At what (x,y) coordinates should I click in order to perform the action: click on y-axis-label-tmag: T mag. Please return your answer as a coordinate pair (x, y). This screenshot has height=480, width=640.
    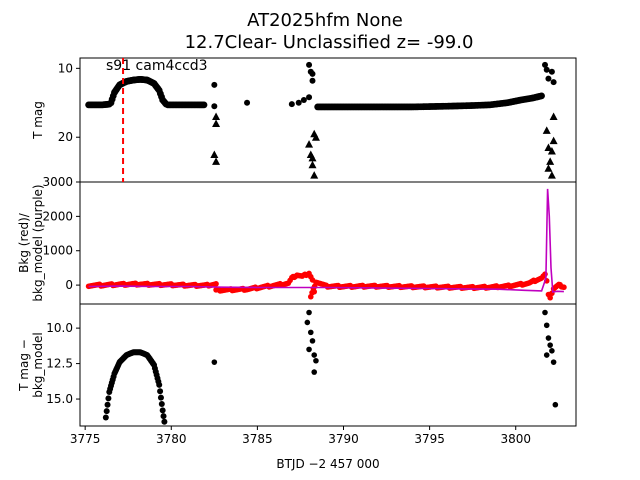
    Looking at the image, I should click on (38, 120).